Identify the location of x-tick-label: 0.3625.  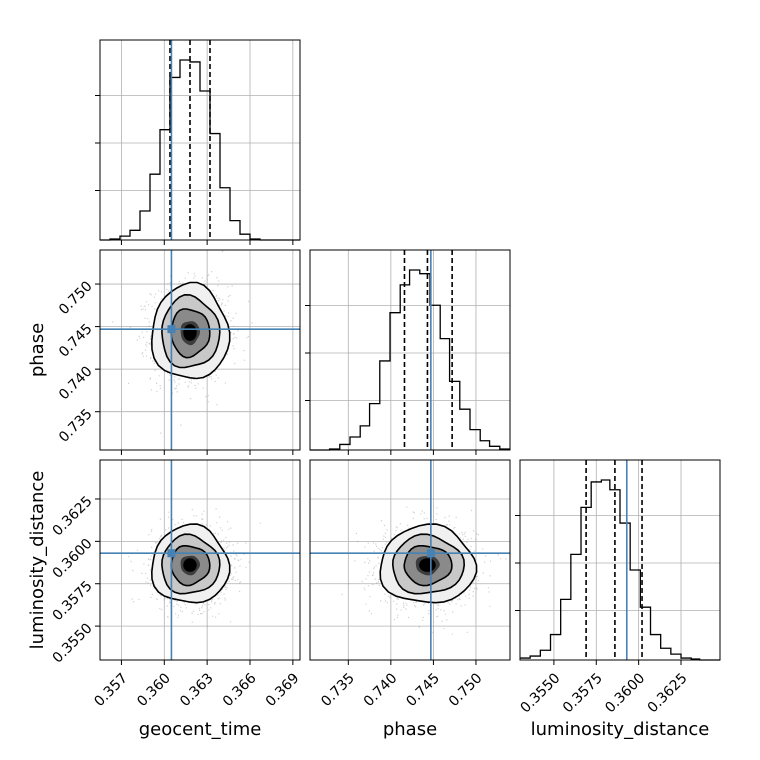
(668, 693).